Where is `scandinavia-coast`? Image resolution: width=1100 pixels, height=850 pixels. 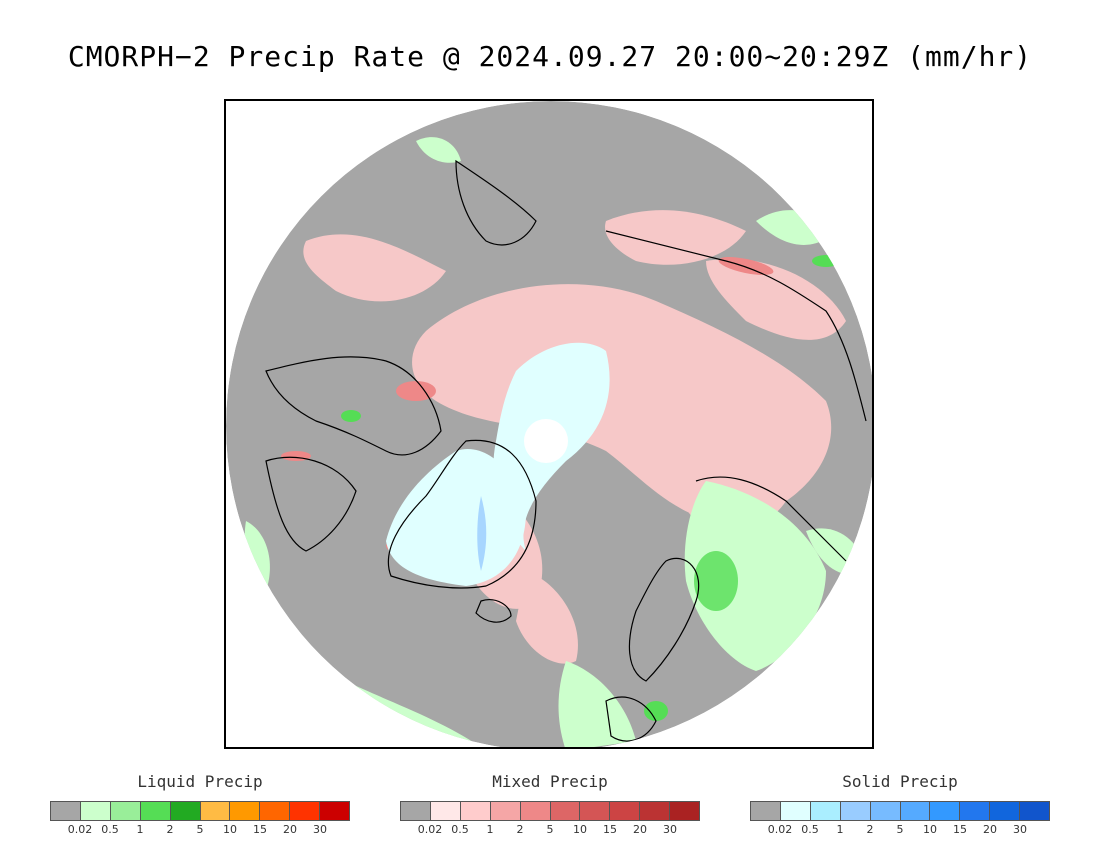 scandinavia-coast is located at coordinates (664, 619).